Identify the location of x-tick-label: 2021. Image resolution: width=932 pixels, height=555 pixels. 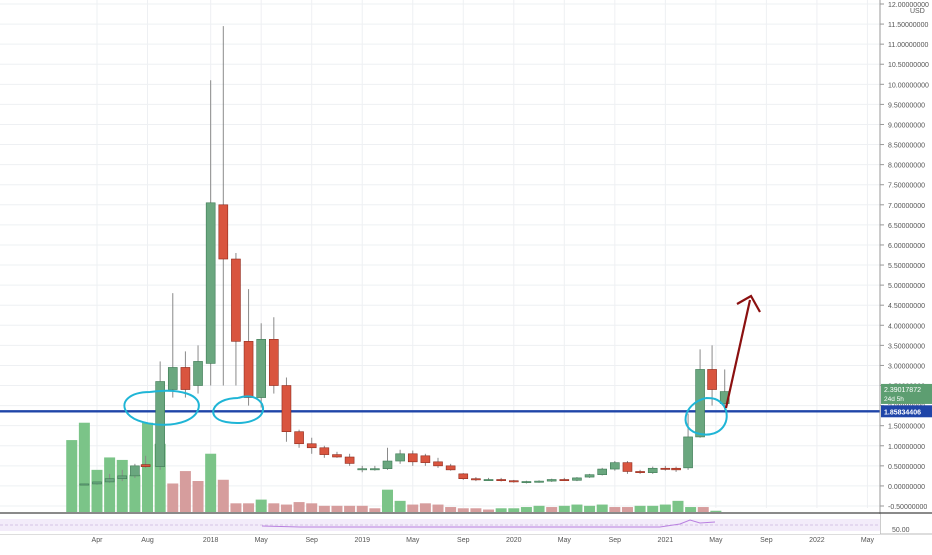
(666, 540).